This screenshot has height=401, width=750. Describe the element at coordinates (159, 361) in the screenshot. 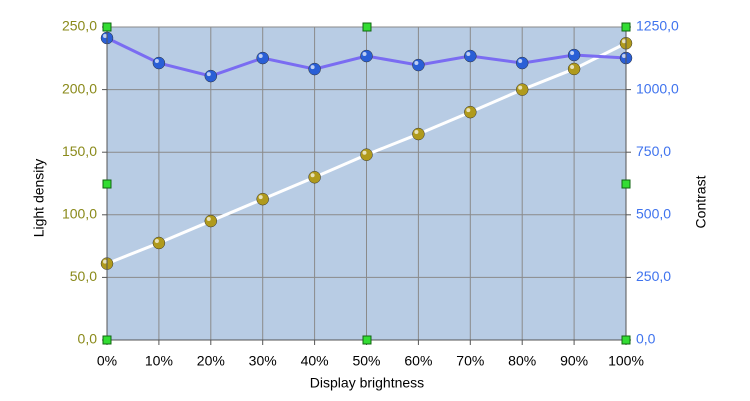

I see `x-tick-label: 10%` at that location.